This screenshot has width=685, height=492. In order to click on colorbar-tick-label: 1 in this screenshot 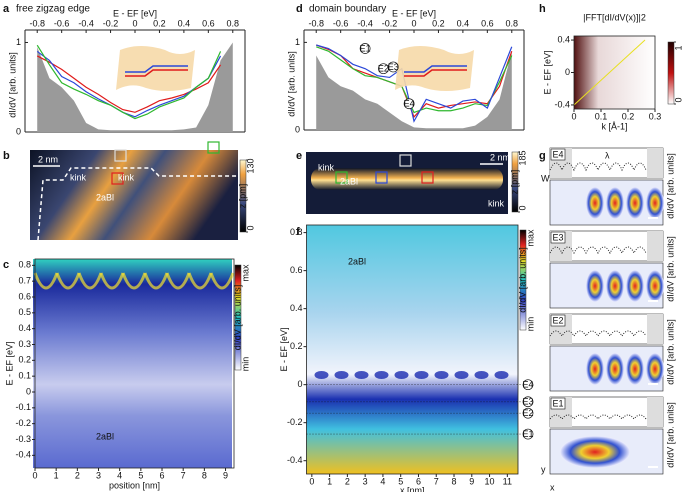, I will do `click(678, 47)`.